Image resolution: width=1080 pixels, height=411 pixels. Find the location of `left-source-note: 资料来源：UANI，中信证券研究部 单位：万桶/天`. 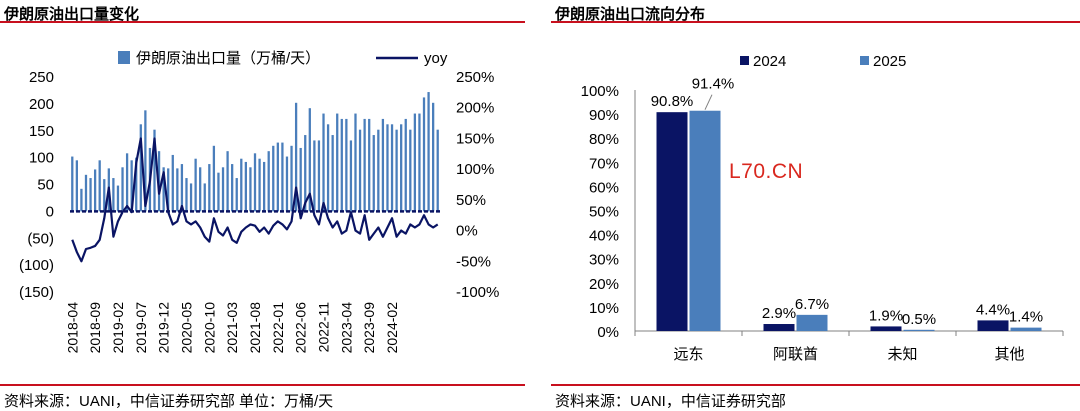

left-source-note: 资料来源：UANI，中信证券研究部 单位：万桶/天 is located at coordinates (169, 401).